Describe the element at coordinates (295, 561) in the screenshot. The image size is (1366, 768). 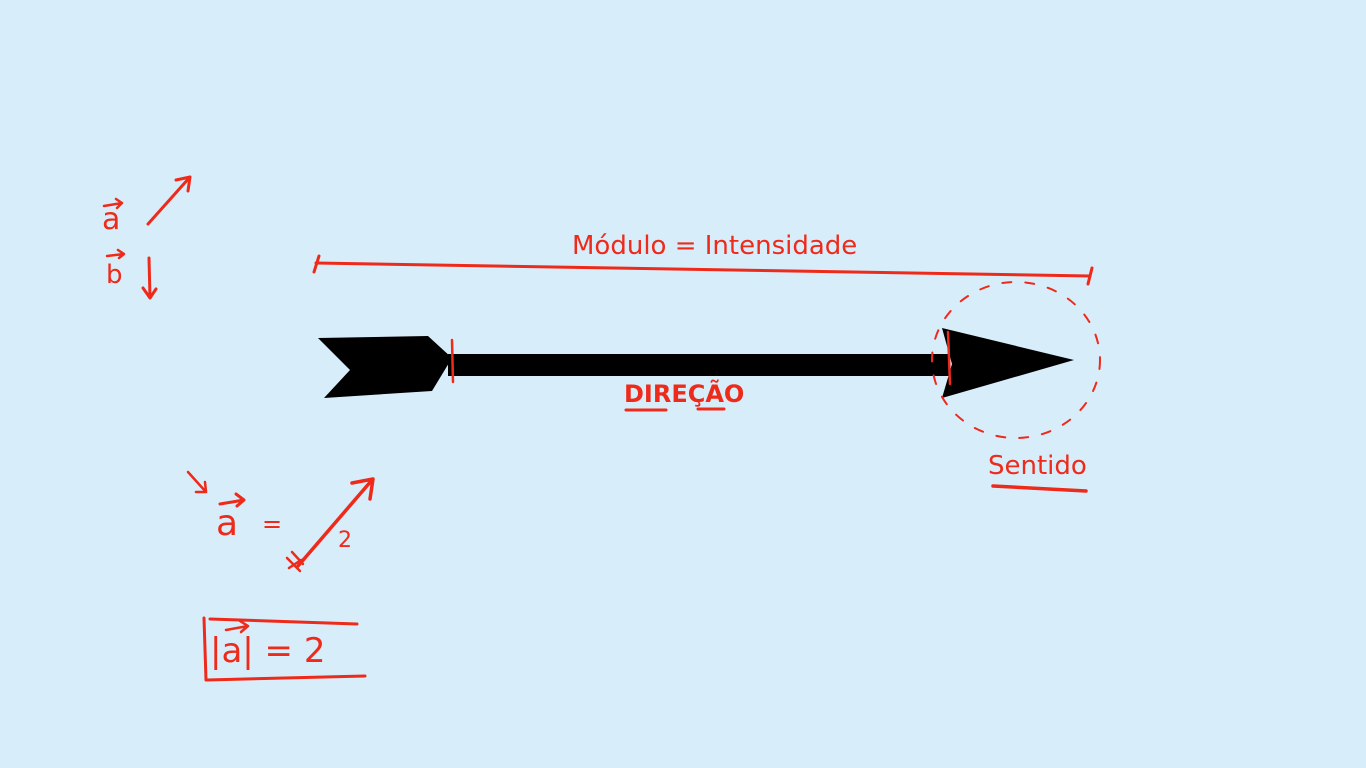
I see `arrow-fletching-icon` at that location.